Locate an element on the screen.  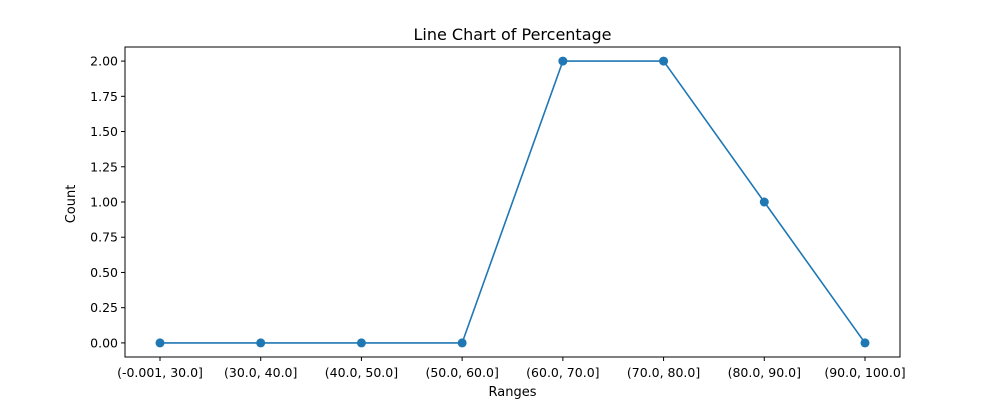
y-tick-label: 0.50 is located at coordinates (104, 272).